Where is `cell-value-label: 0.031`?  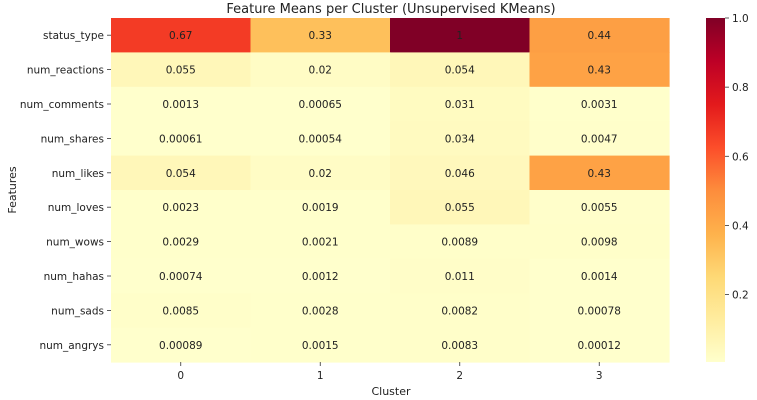 cell-value-label: 0.031 is located at coordinates (460, 105).